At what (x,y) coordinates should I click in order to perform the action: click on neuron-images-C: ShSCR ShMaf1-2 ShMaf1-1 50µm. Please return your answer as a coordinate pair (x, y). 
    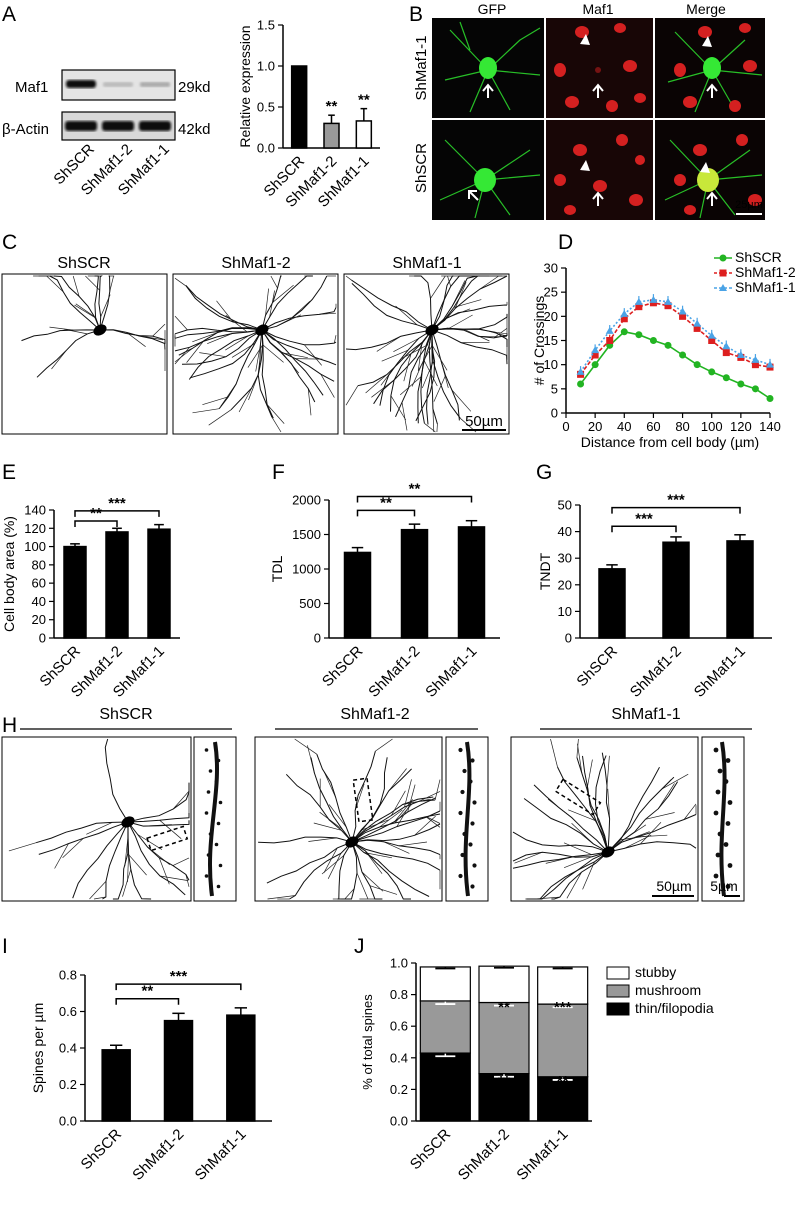
    Looking at the image, I should click on (255, 345).